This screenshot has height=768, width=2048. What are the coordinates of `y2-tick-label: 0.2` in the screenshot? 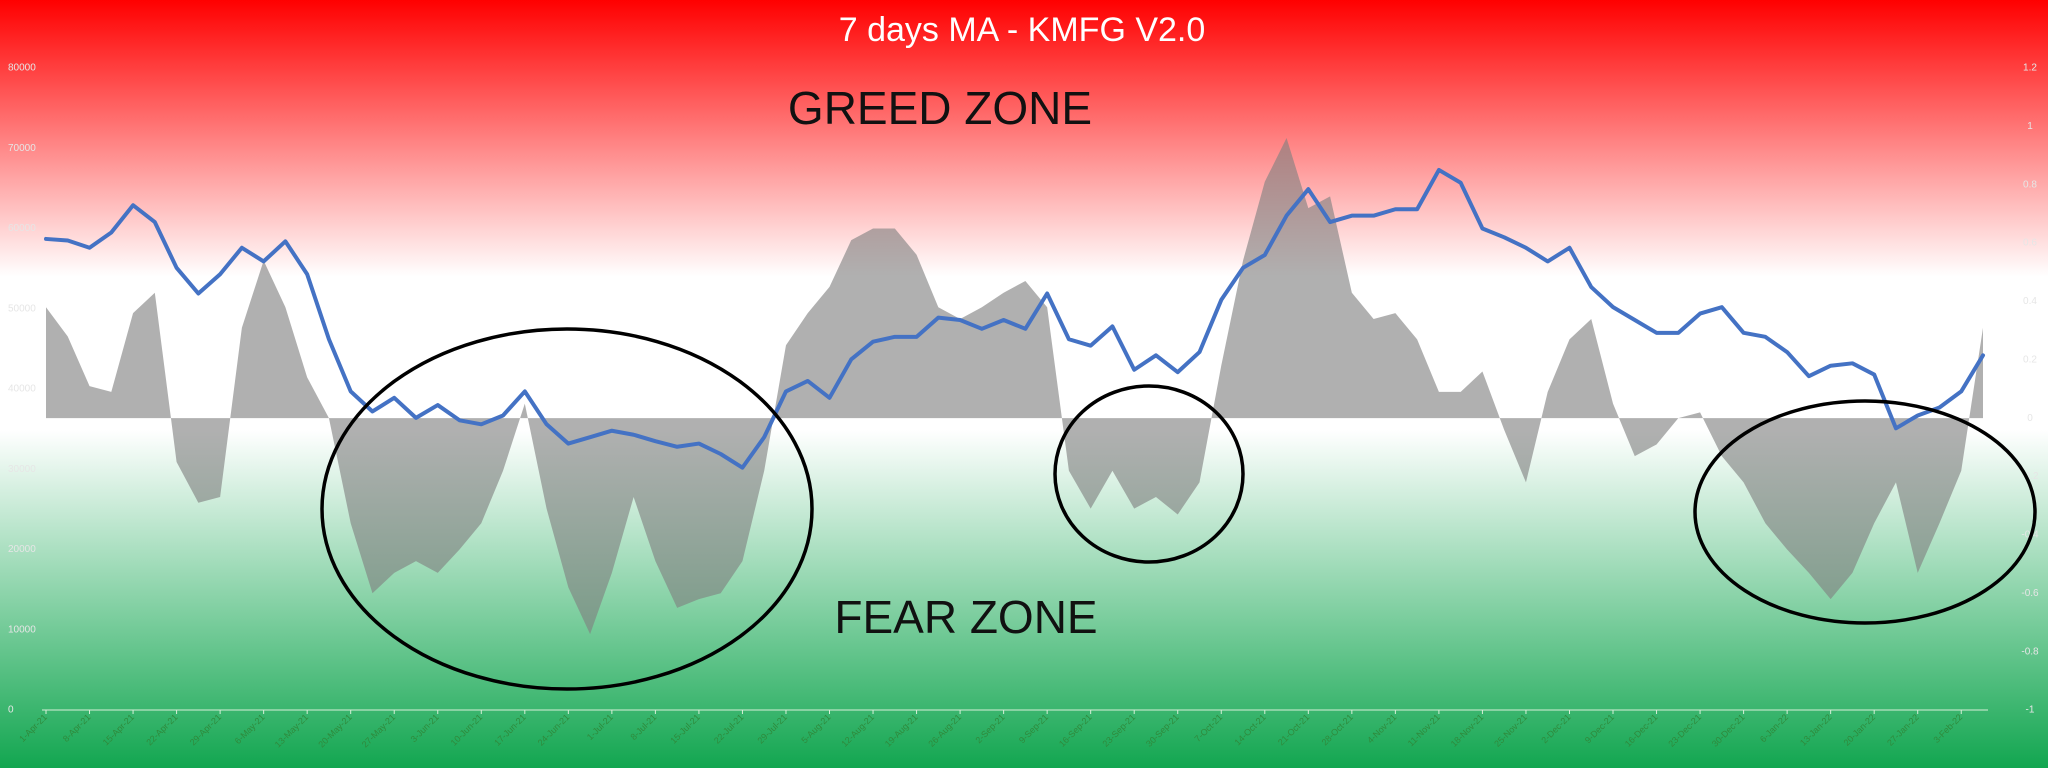 It's located at (2030, 359).